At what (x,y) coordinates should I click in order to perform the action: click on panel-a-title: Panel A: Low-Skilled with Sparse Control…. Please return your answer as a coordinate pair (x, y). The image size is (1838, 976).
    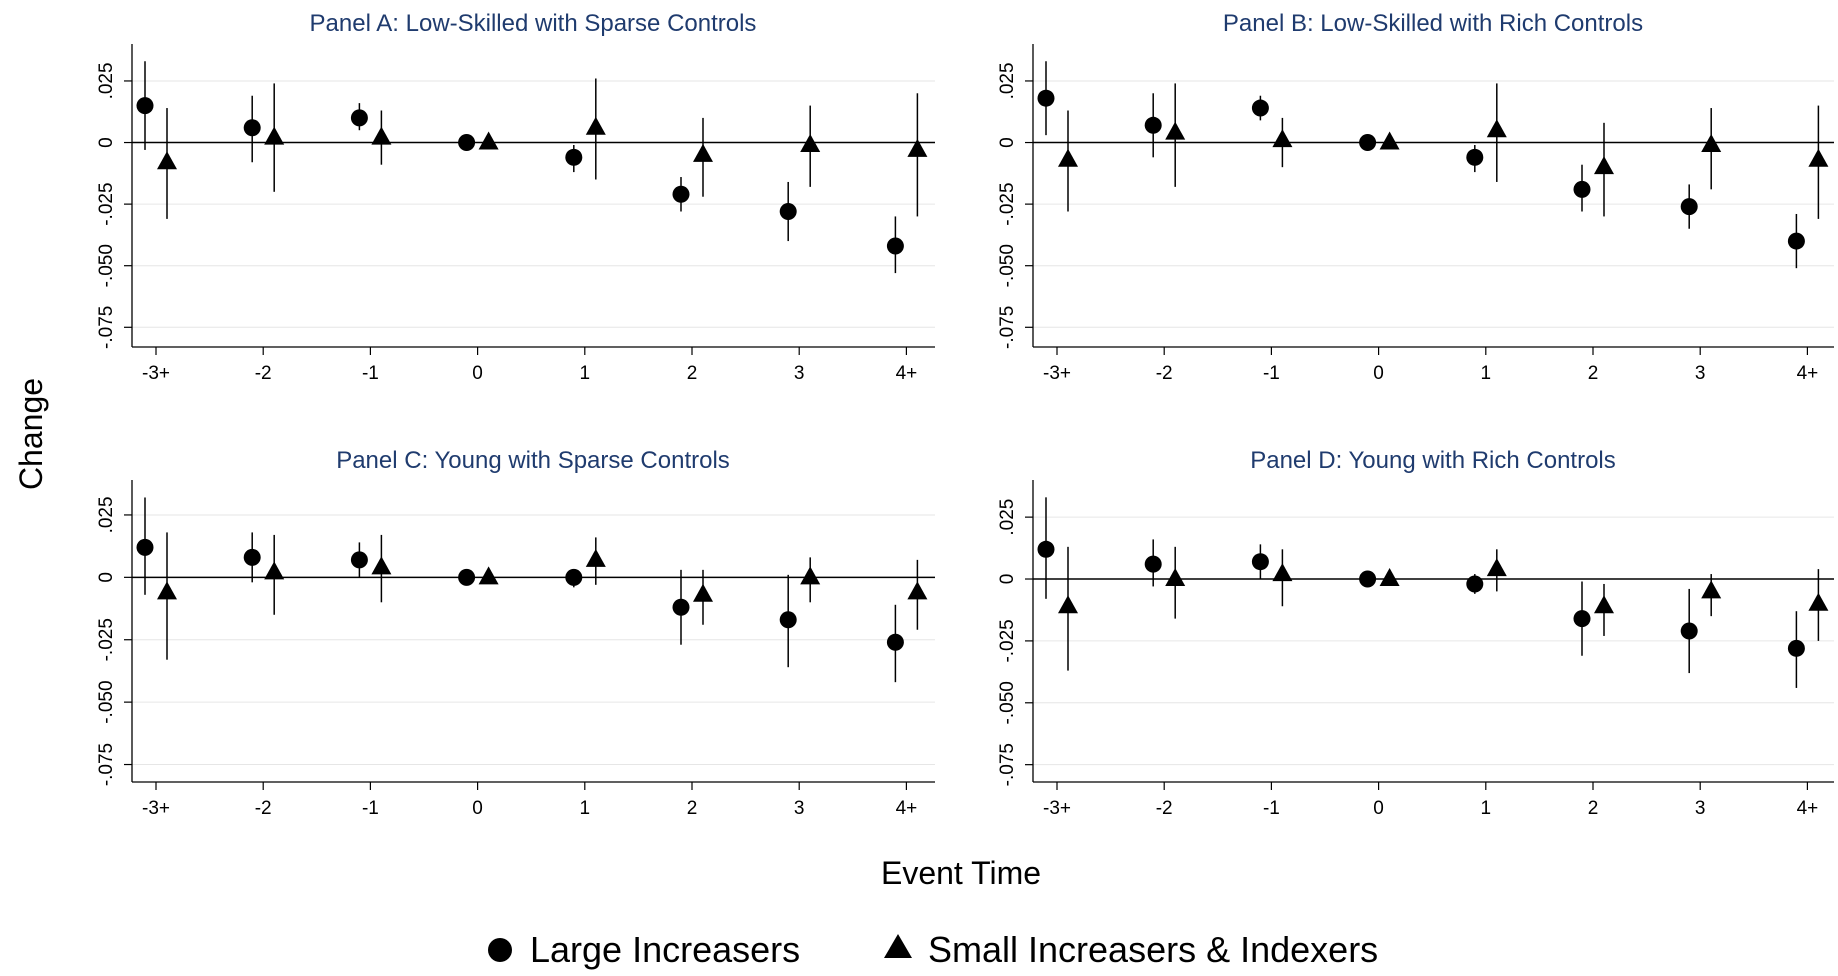
    Looking at the image, I should click on (533, 23).